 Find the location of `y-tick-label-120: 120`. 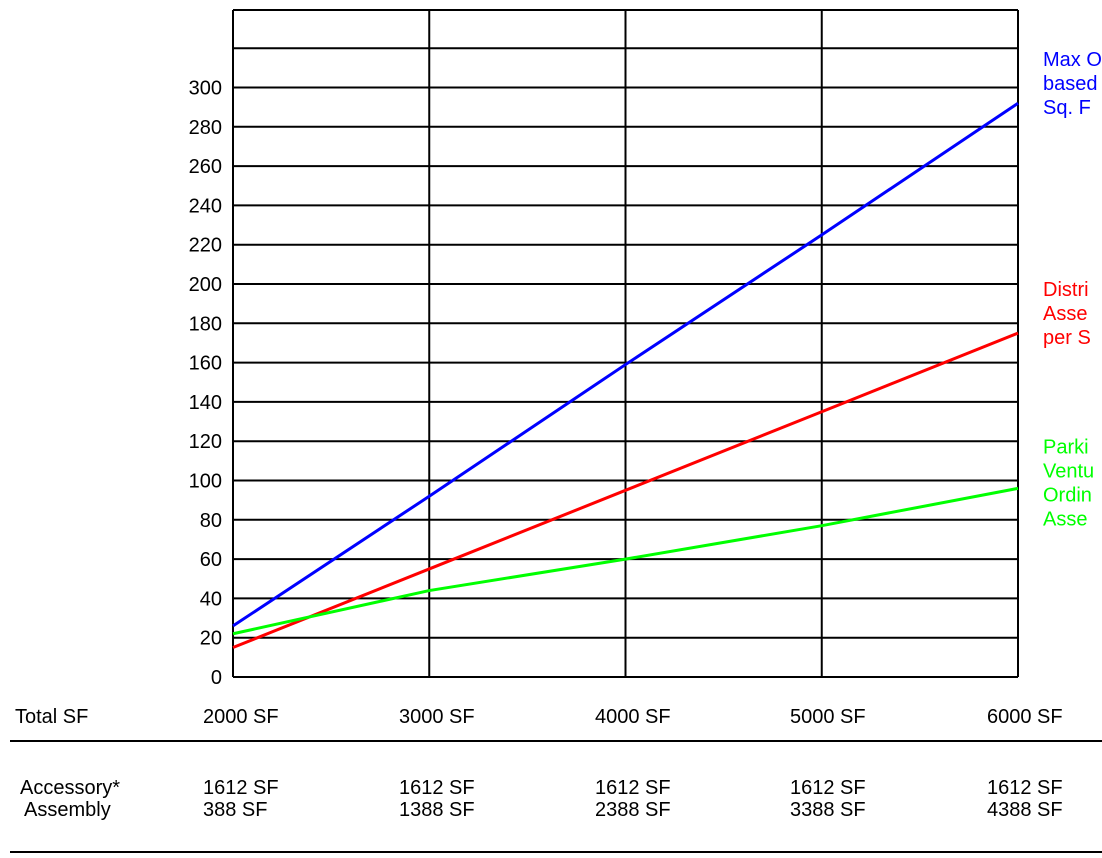

y-tick-label-120: 120 is located at coordinates (205, 442).